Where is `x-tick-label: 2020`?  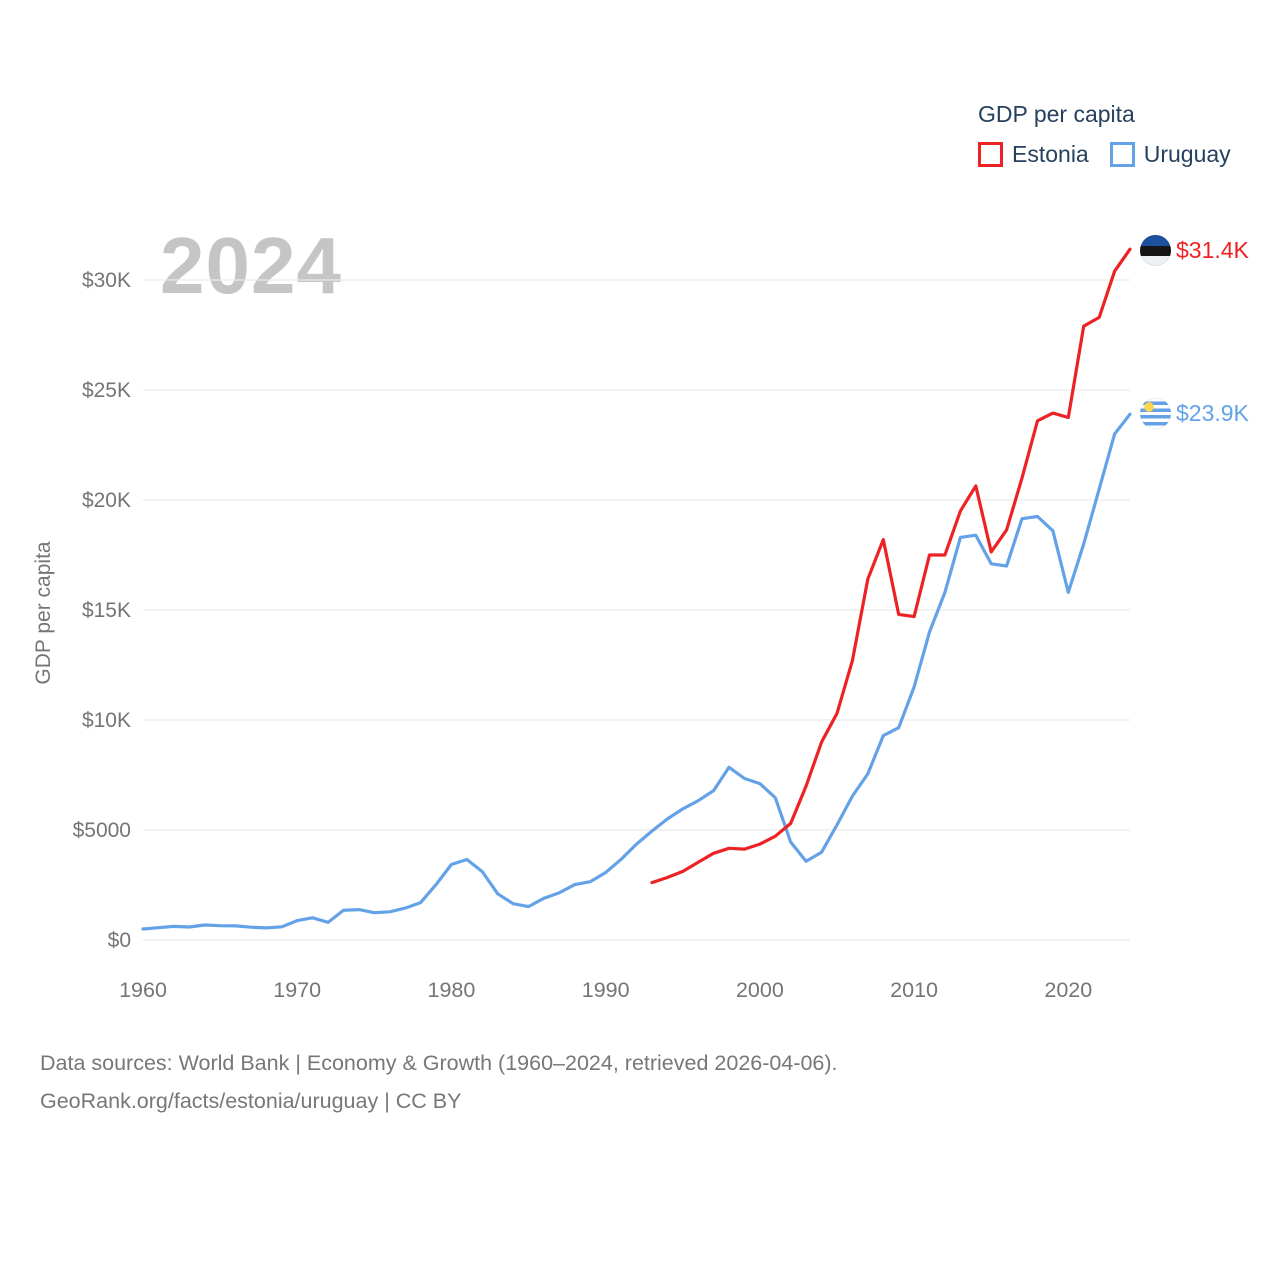
x-tick-label: 2020 is located at coordinates (1068, 990).